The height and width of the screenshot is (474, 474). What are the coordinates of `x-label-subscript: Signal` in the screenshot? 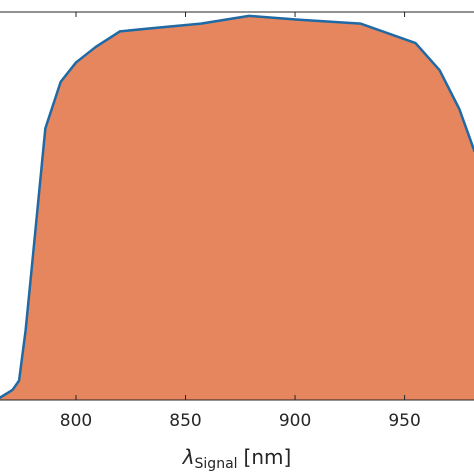 It's located at (216, 464).